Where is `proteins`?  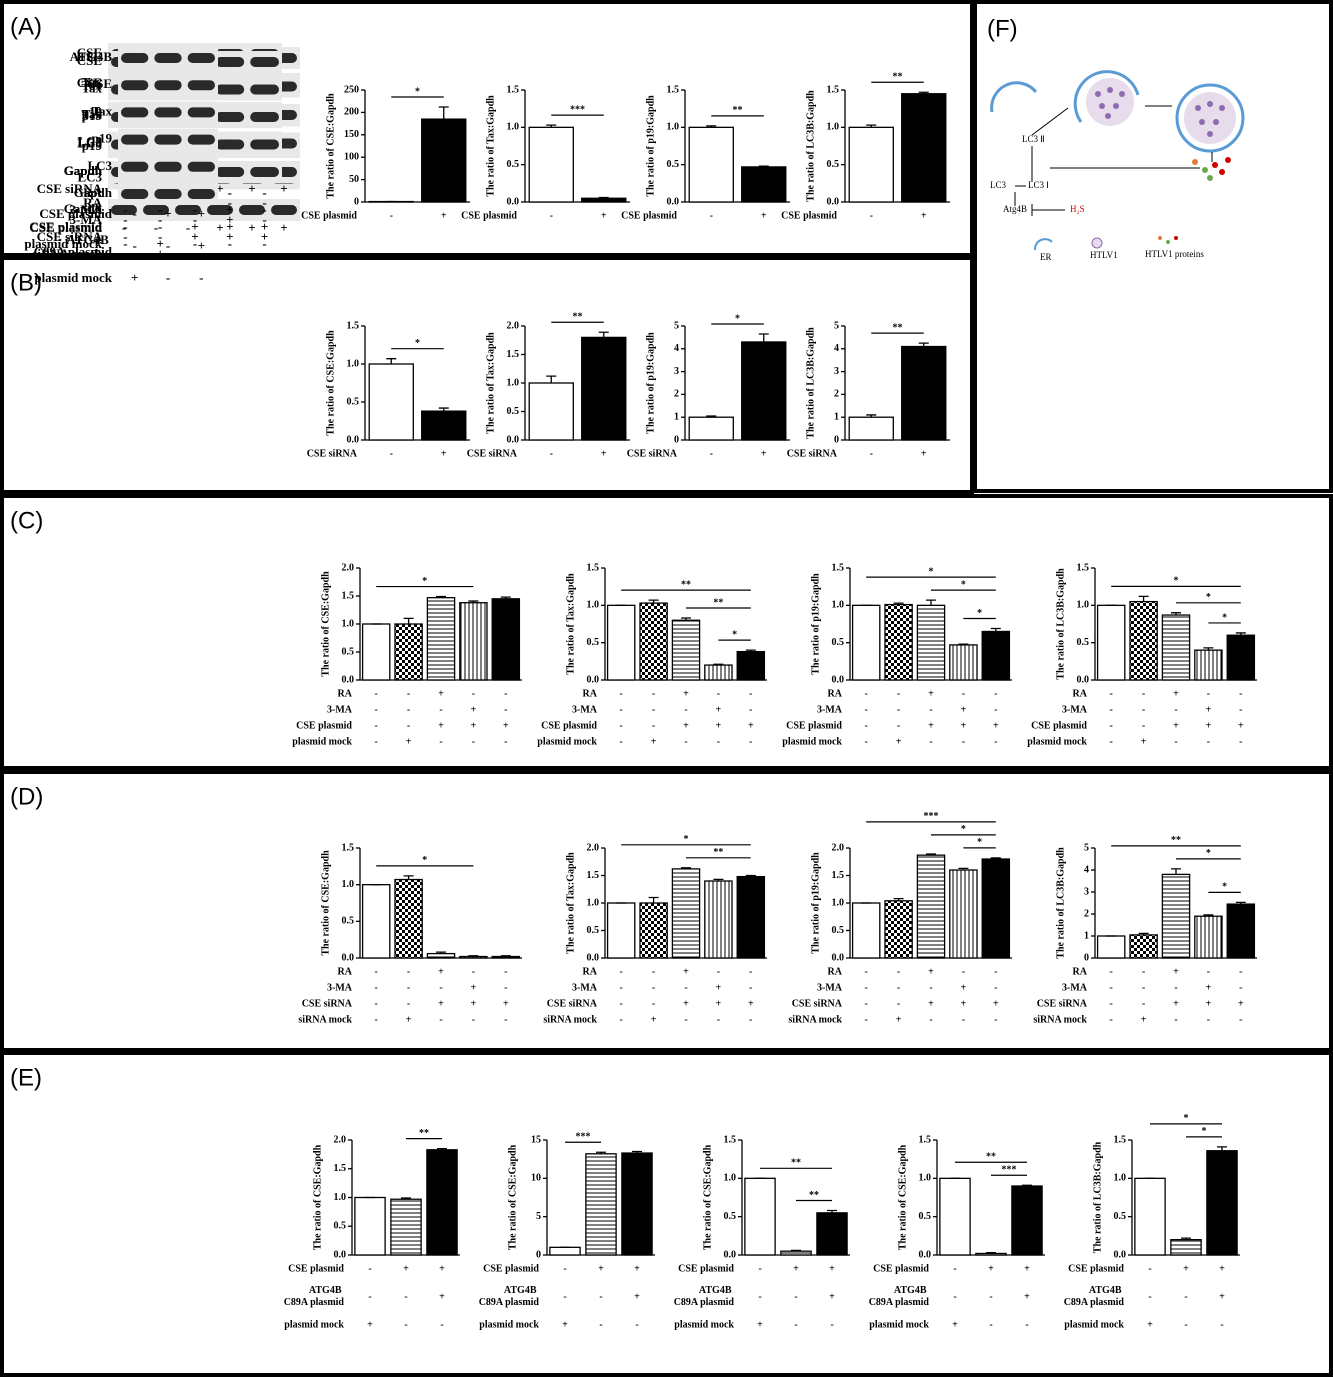
proteins is located at coordinates (1211, 169).